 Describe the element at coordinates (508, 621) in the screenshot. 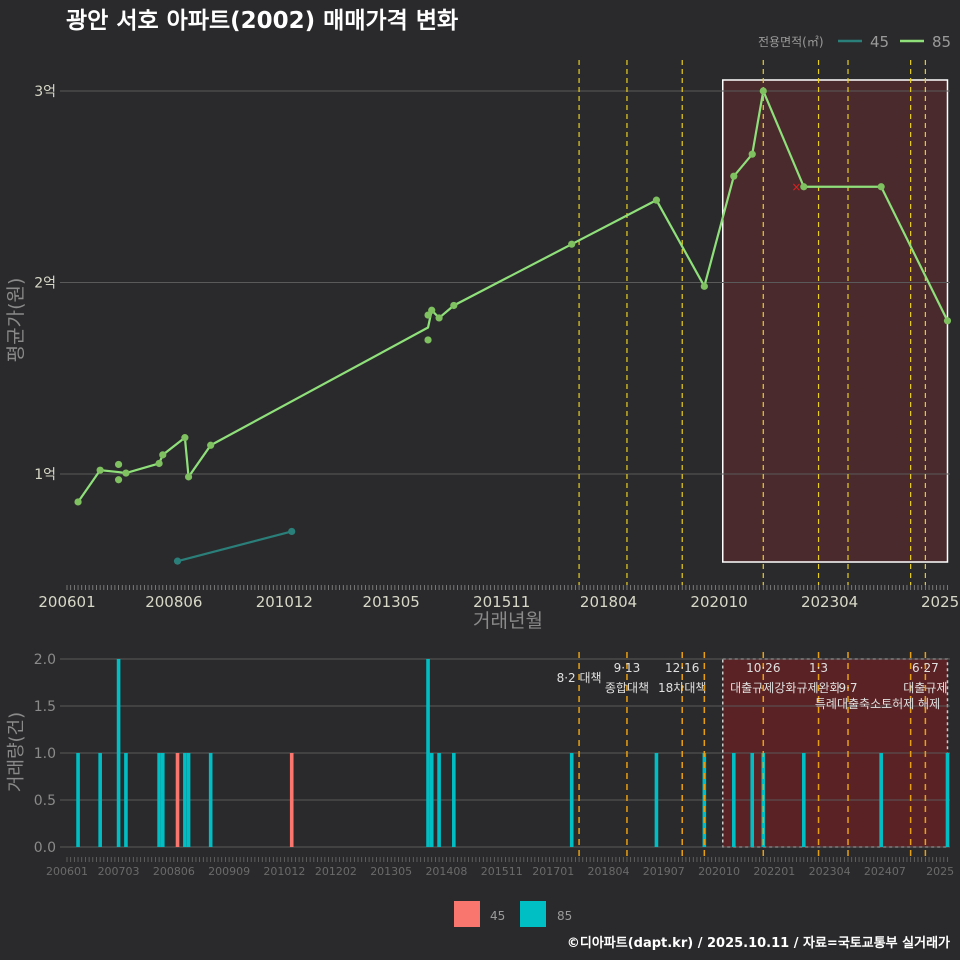

I see `top-x-axis-title: 거래년월` at that location.